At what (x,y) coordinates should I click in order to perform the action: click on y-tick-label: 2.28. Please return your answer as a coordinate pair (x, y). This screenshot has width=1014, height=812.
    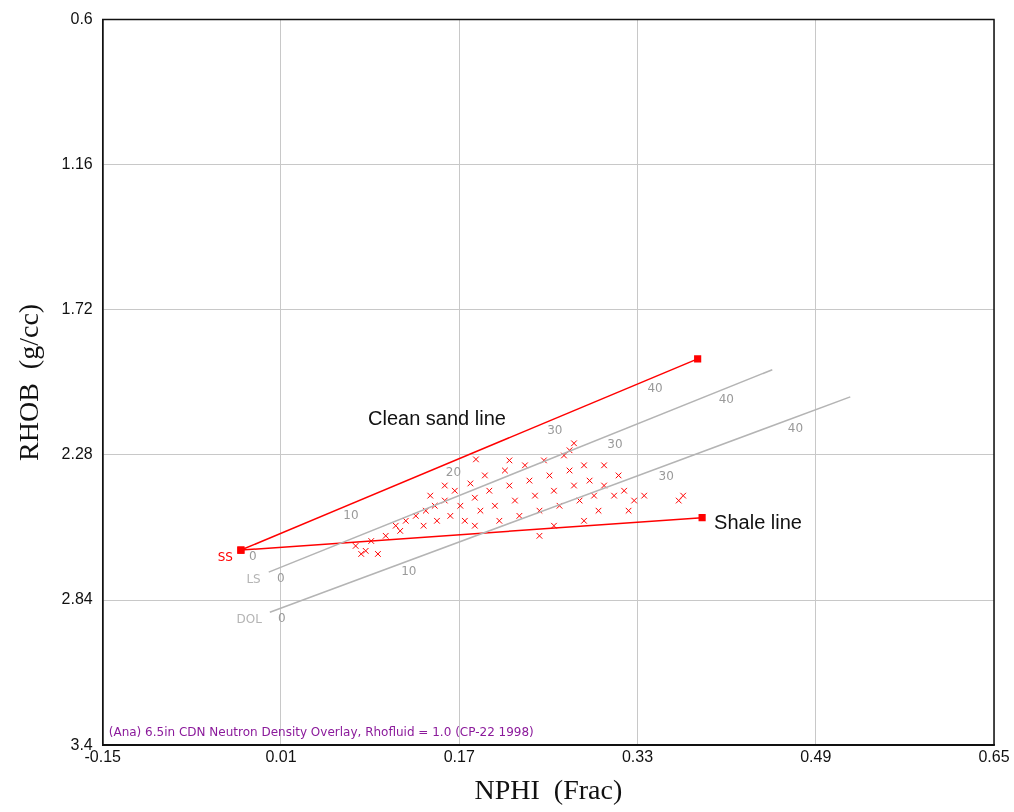
    Looking at the image, I should click on (77, 454).